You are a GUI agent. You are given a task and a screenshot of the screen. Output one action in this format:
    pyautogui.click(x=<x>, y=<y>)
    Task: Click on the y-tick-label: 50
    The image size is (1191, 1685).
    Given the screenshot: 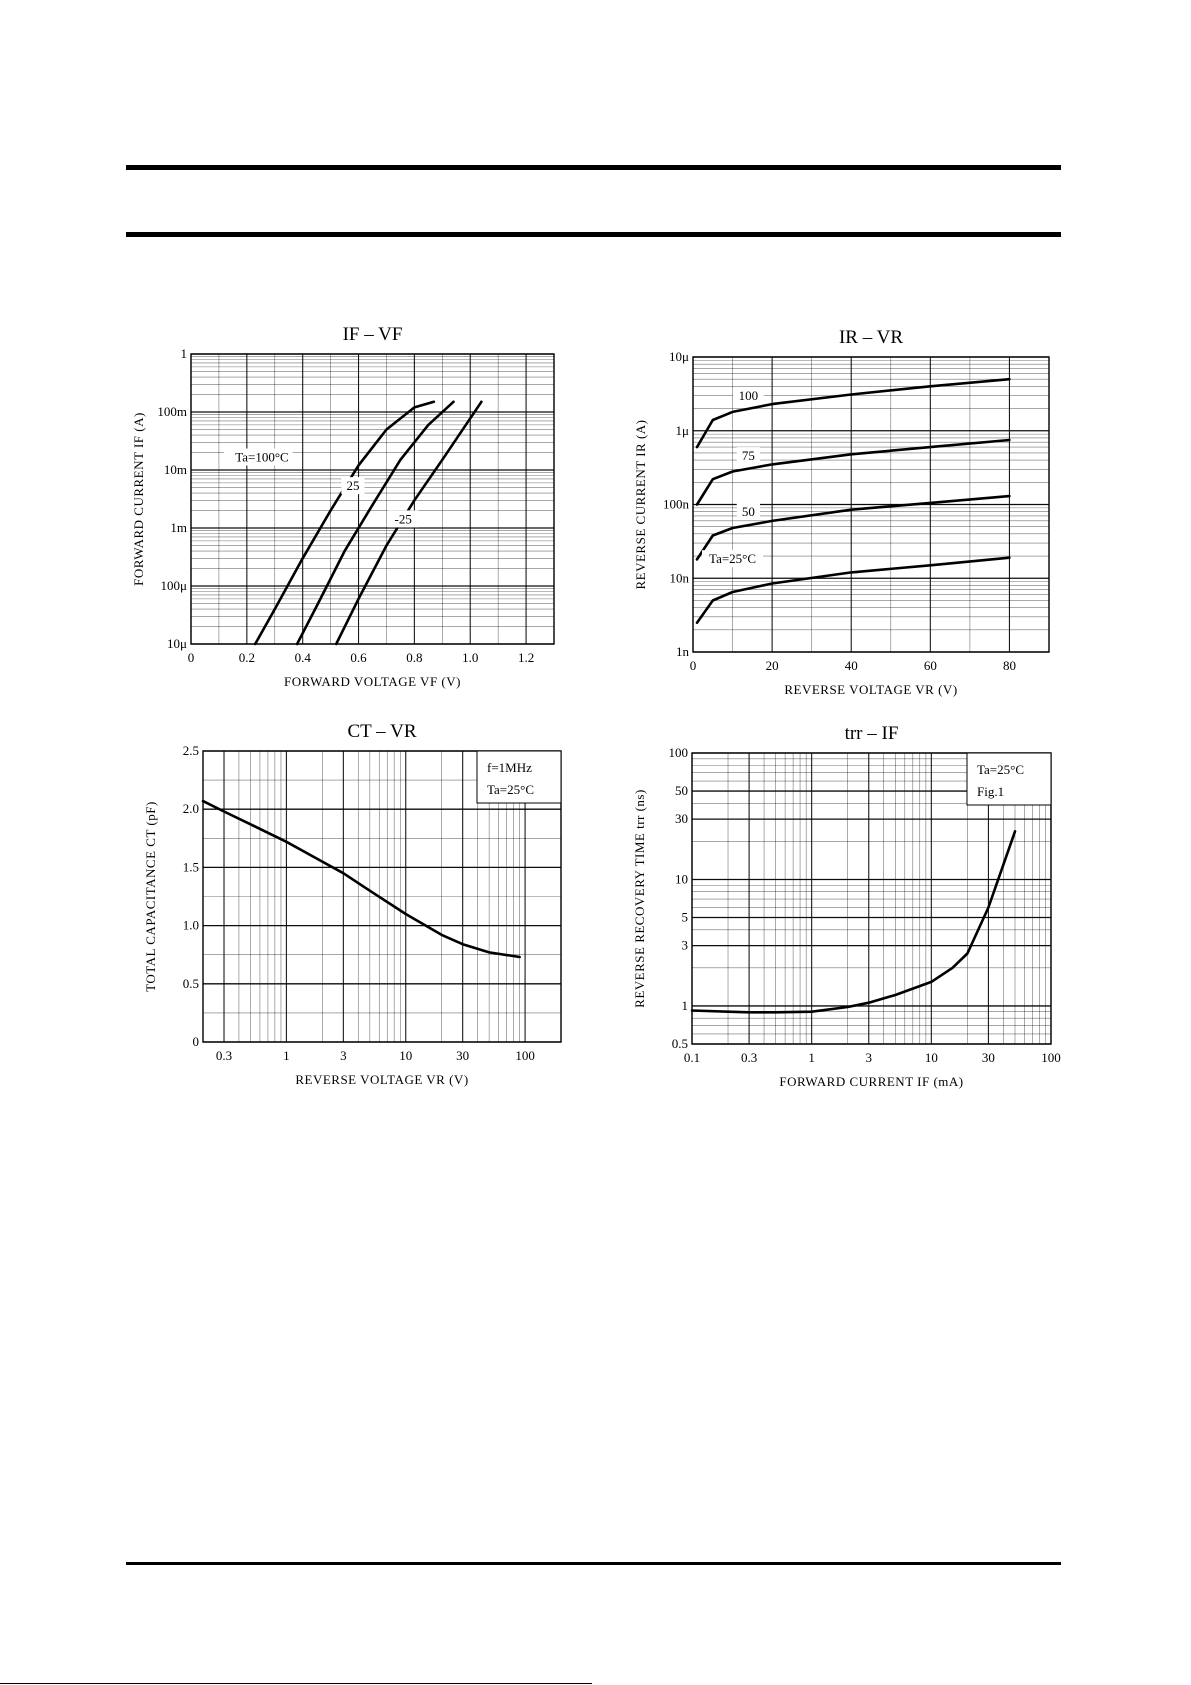 What is the action you would take?
    pyautogui.click(x=681, y=790)
    